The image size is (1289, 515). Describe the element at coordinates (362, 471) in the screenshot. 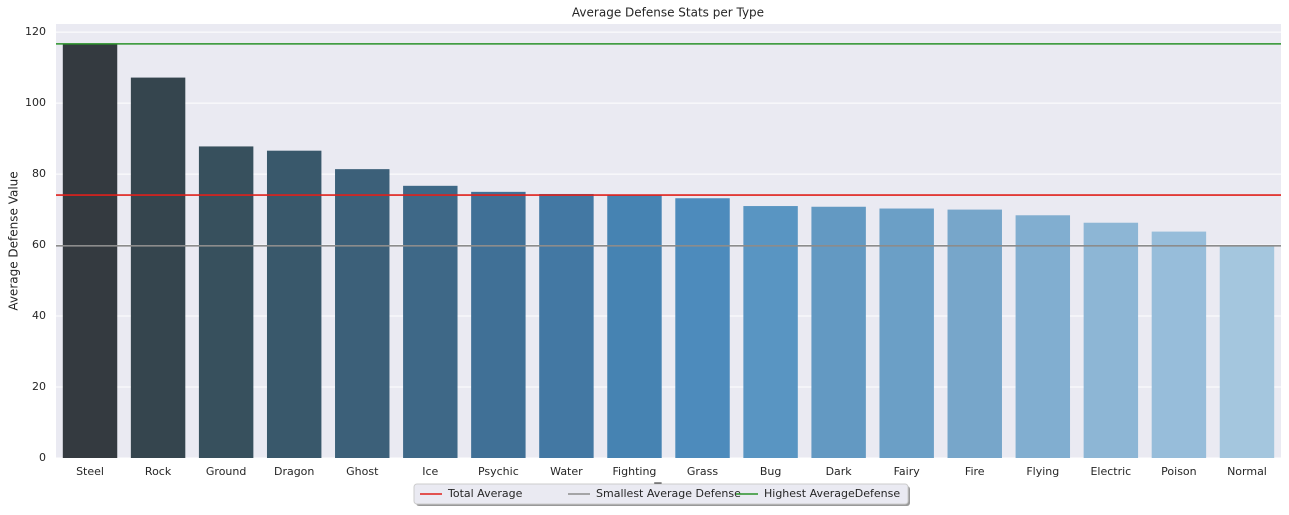

I see `x-tick-label: Ghost` at that location.